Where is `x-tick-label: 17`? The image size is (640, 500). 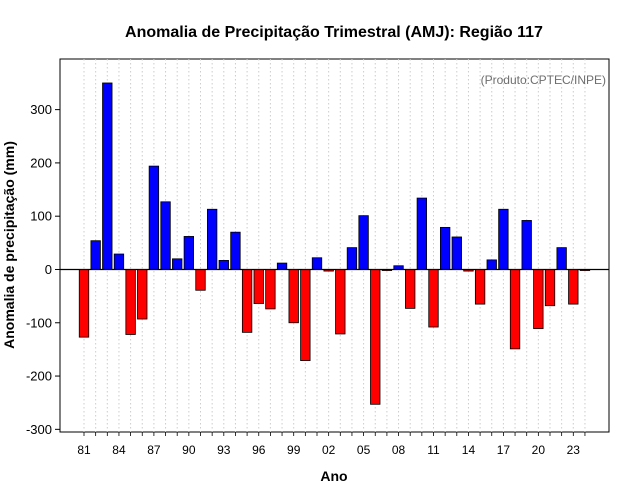
x-tick-label: 17 is located at coordinates (504, 450).